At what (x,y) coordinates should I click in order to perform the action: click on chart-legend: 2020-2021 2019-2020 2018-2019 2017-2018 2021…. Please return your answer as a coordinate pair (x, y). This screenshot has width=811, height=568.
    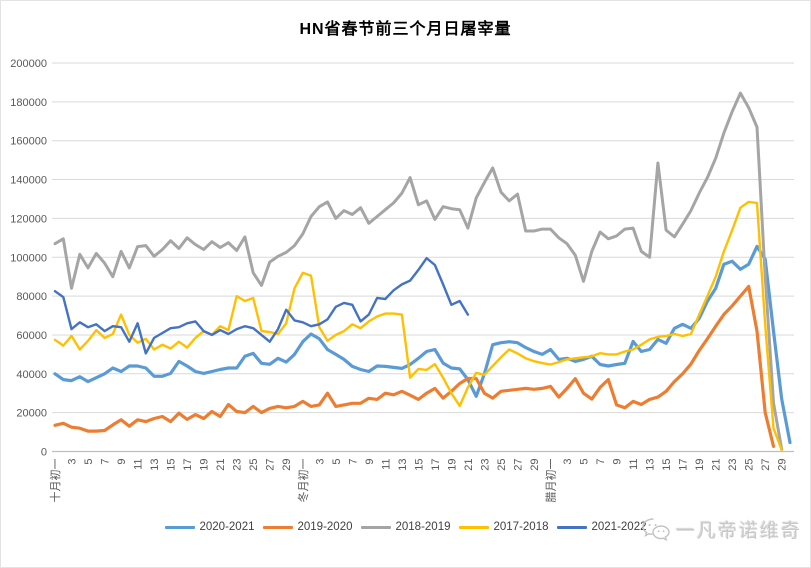
    Looking at the image, I should click on (405, 527).